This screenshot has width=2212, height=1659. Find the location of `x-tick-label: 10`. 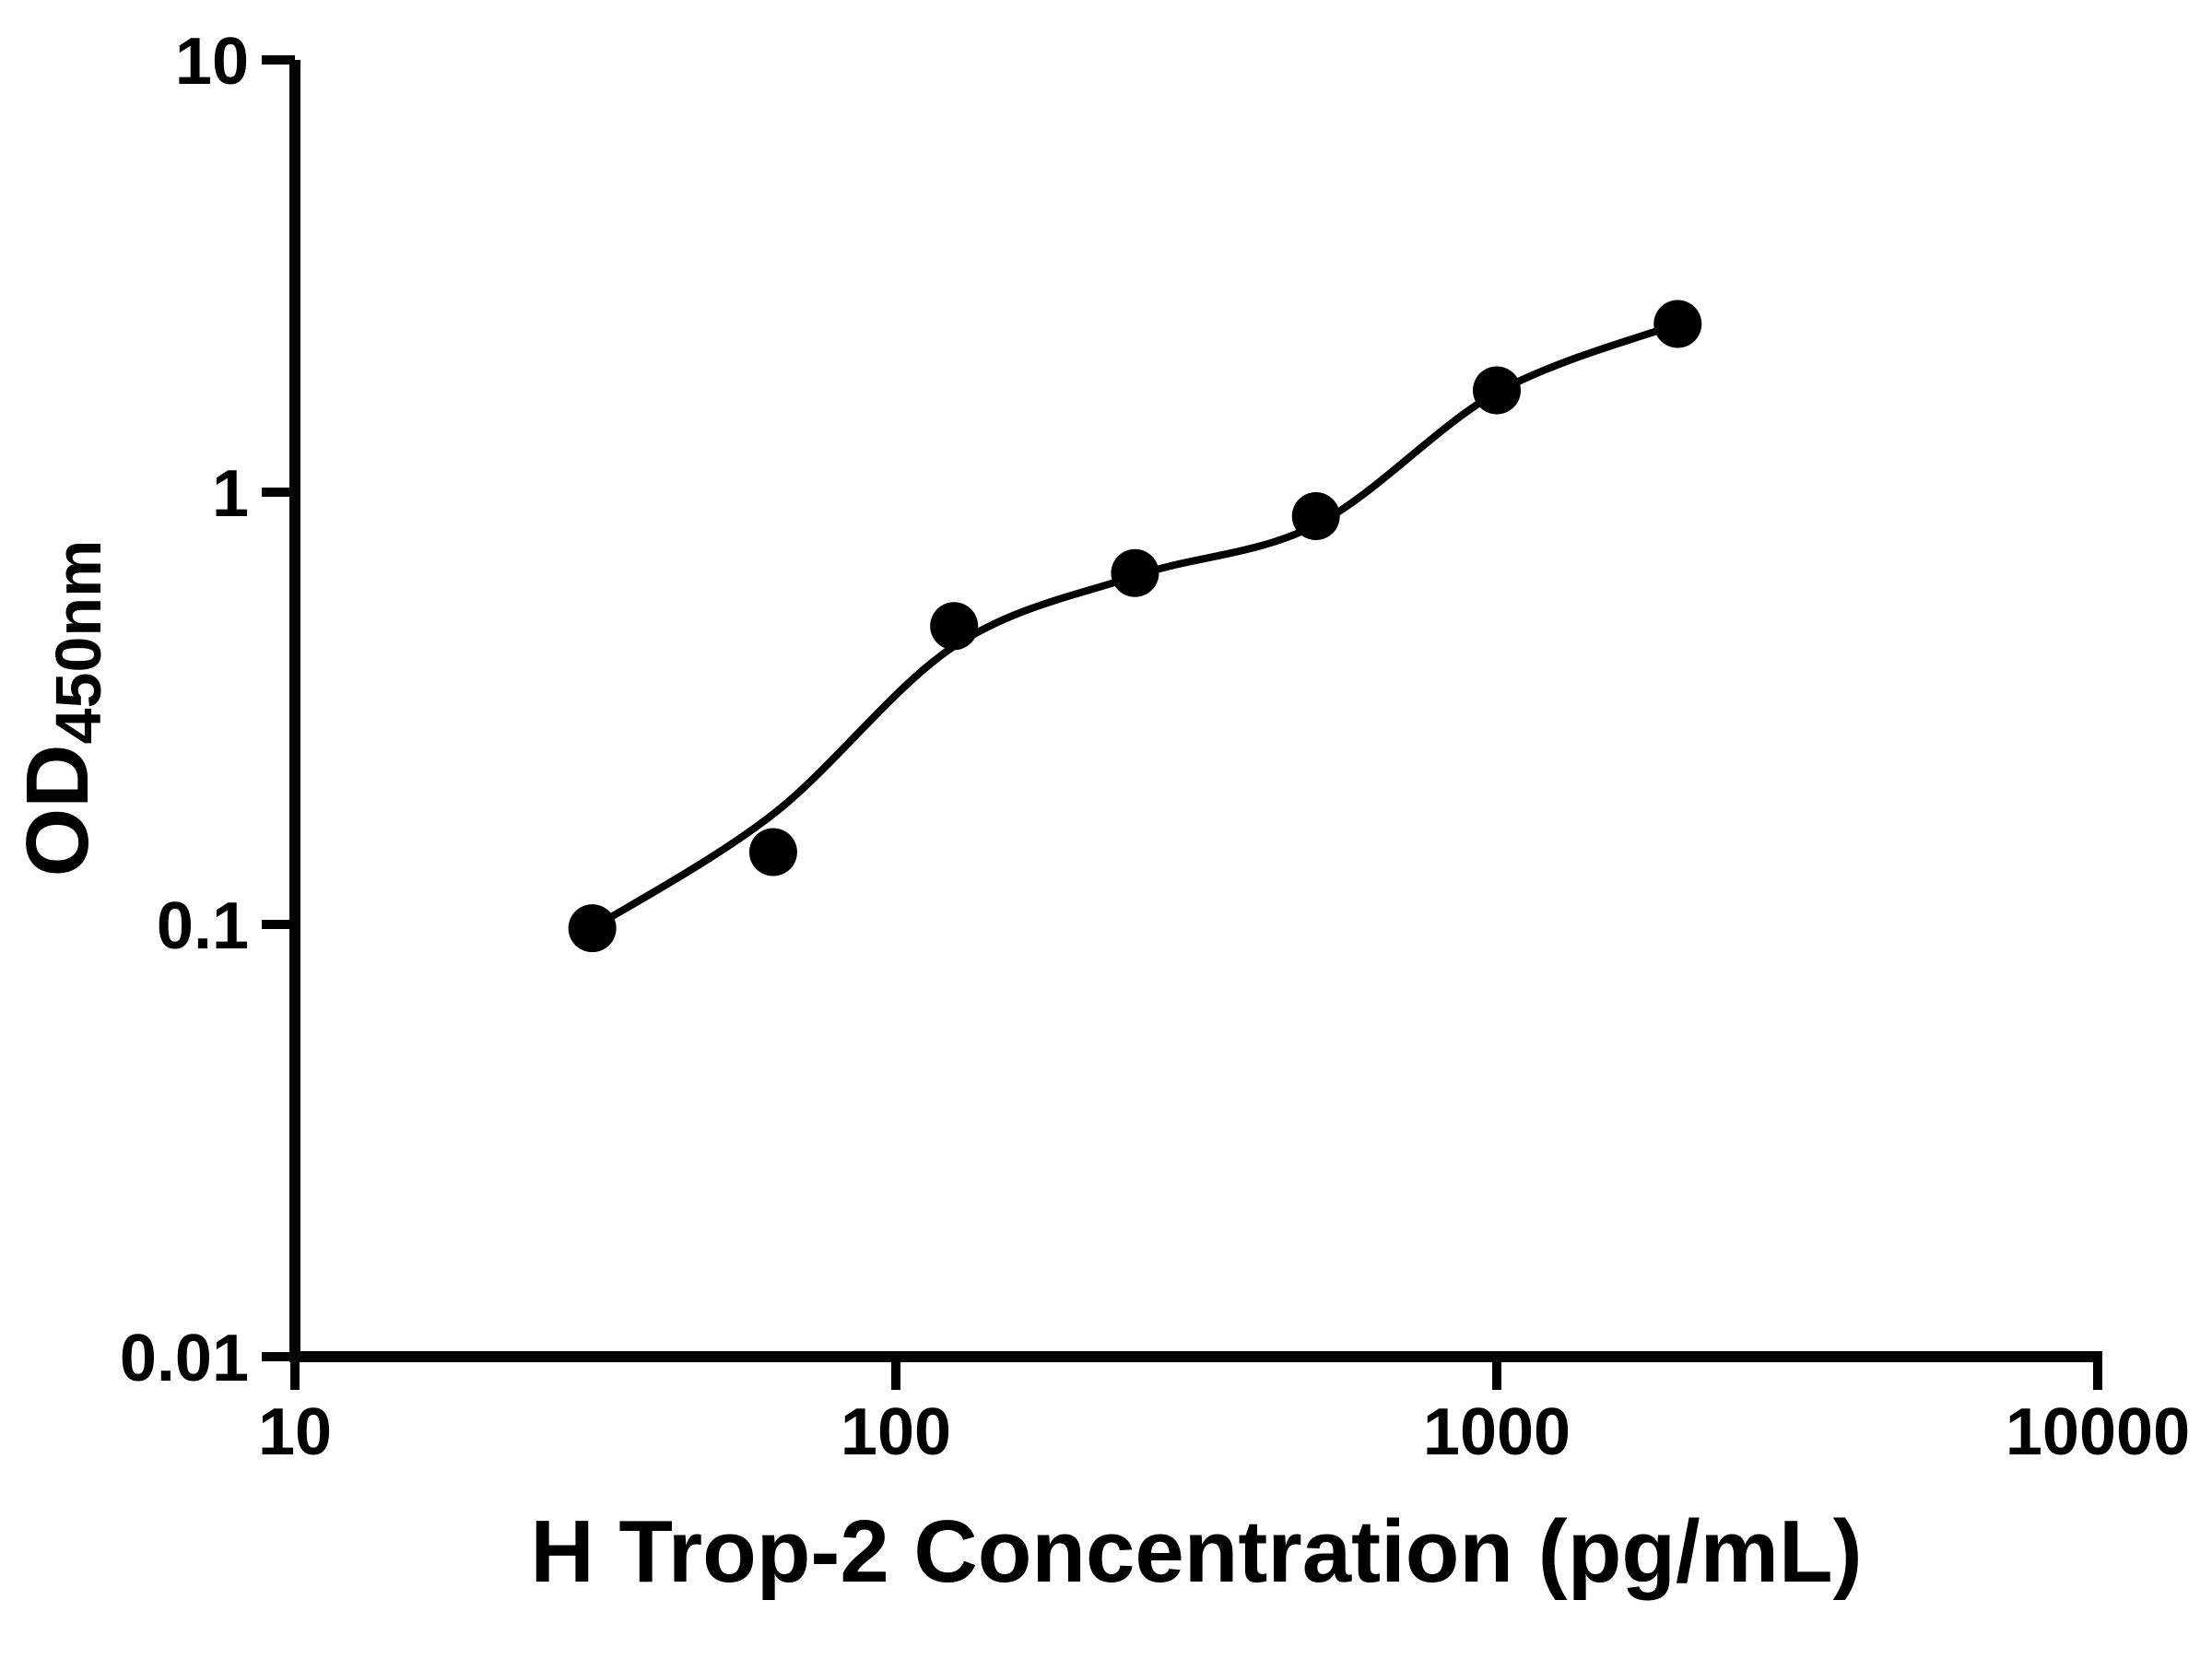

x-tick-label: 10 is located at coordinates (295, 1432).